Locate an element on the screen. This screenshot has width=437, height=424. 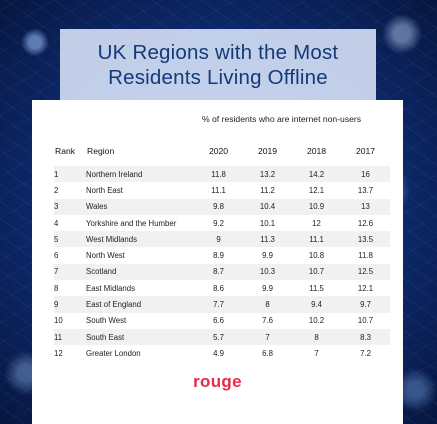
header-2018: 2018 is located at coordinates (316, 151).